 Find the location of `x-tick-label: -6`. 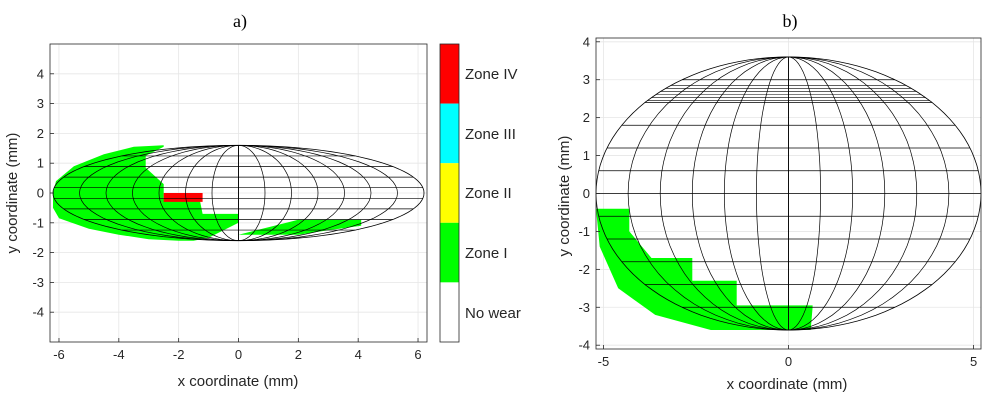

x-tick-label: -6 is located at coordinates (59, 354).